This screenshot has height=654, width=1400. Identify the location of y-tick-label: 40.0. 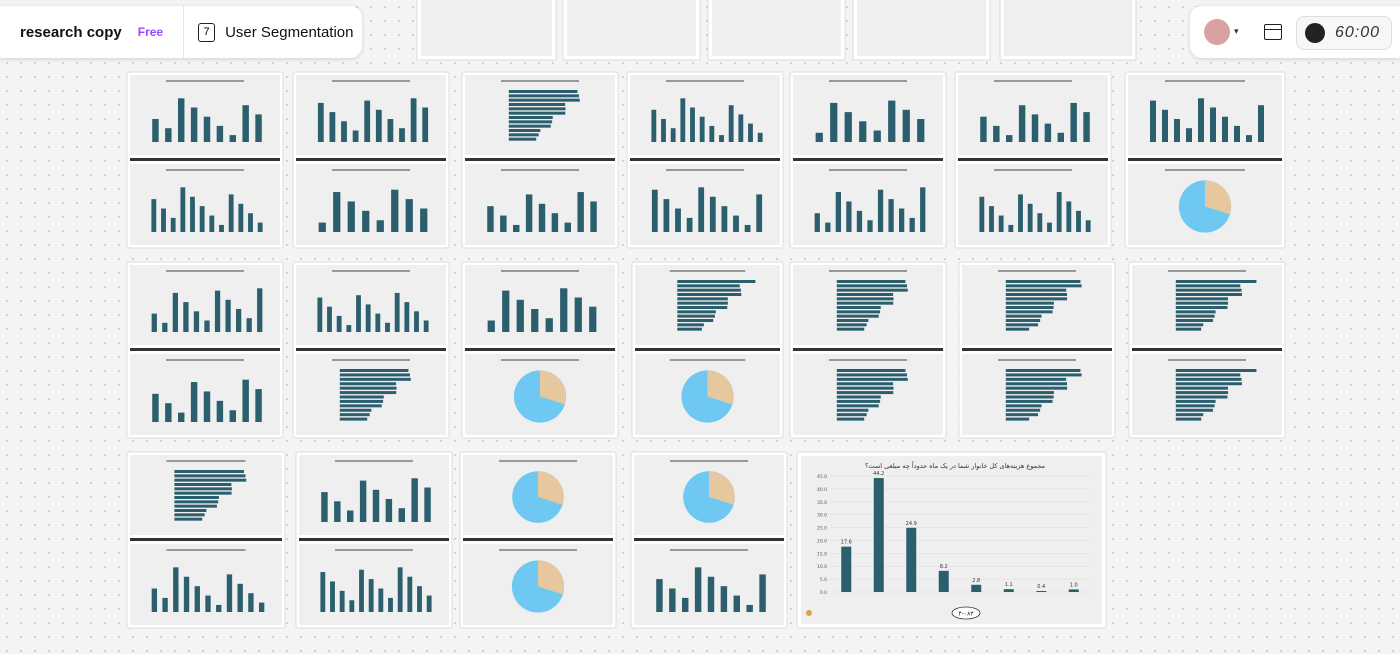
(822, 490).